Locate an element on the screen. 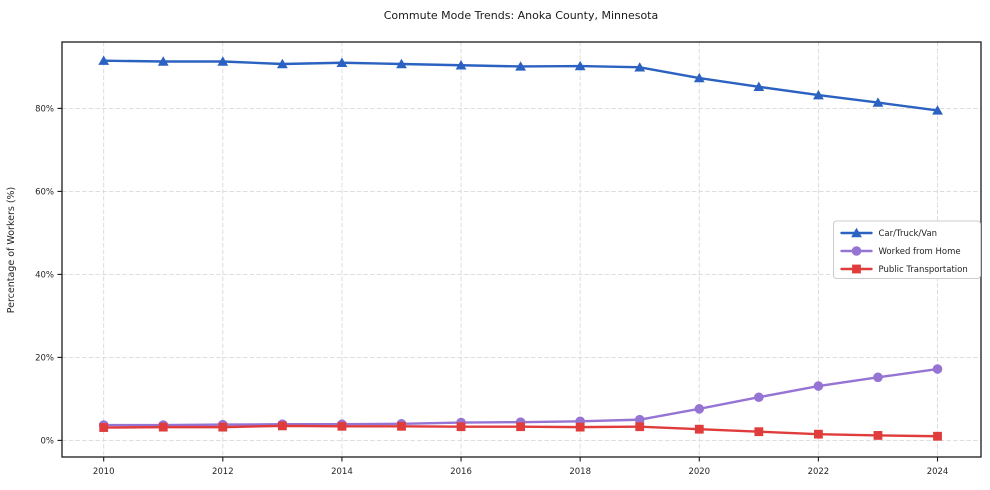 The width and height of the screenshot is (990, 490). legend-label: Car/Truck/Van is located at coordinates (908, 234).